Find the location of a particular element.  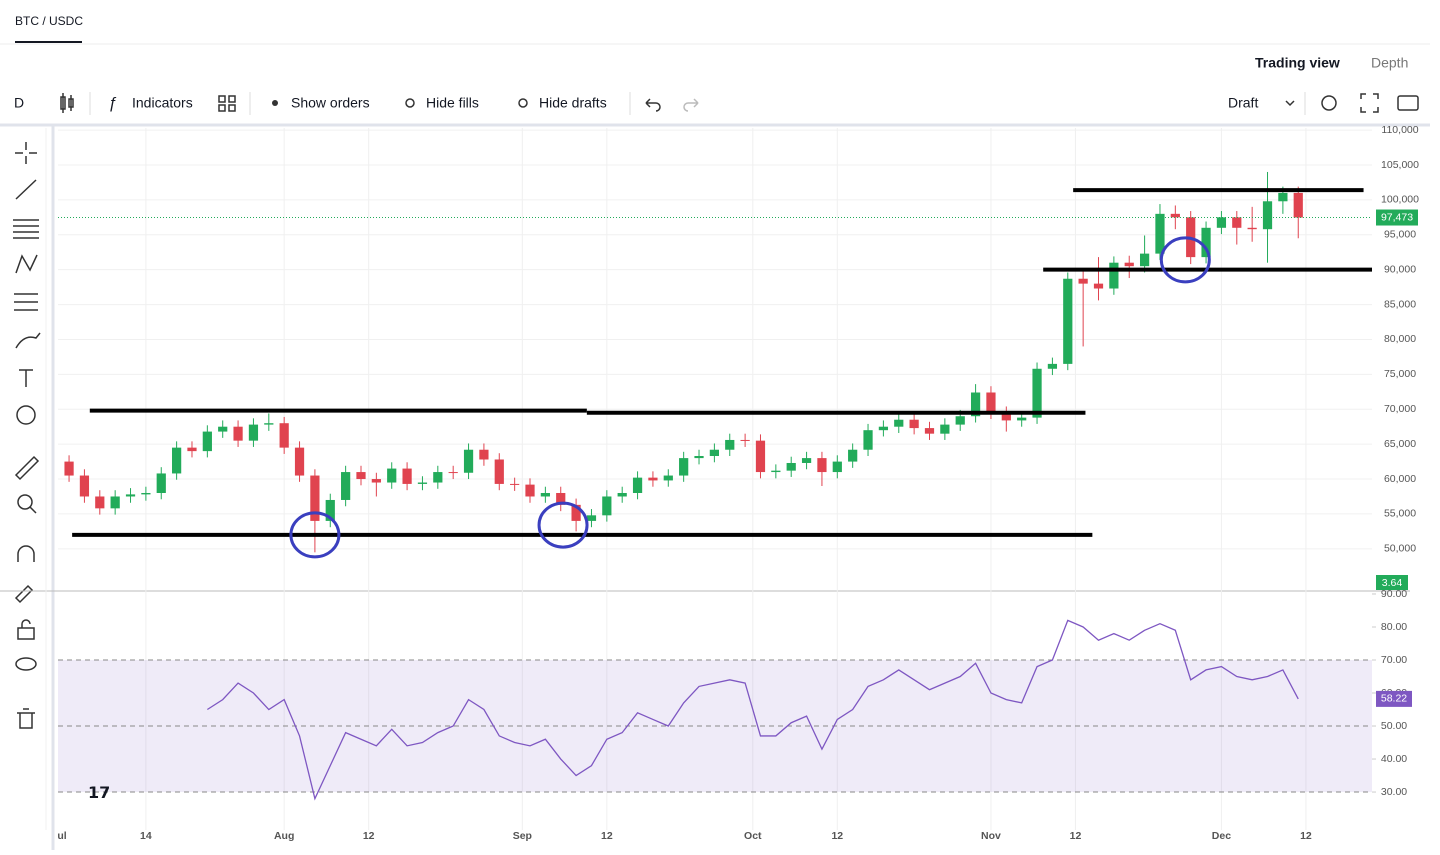

last-price-label: 97,473 is located at coordinates (1397, 217).